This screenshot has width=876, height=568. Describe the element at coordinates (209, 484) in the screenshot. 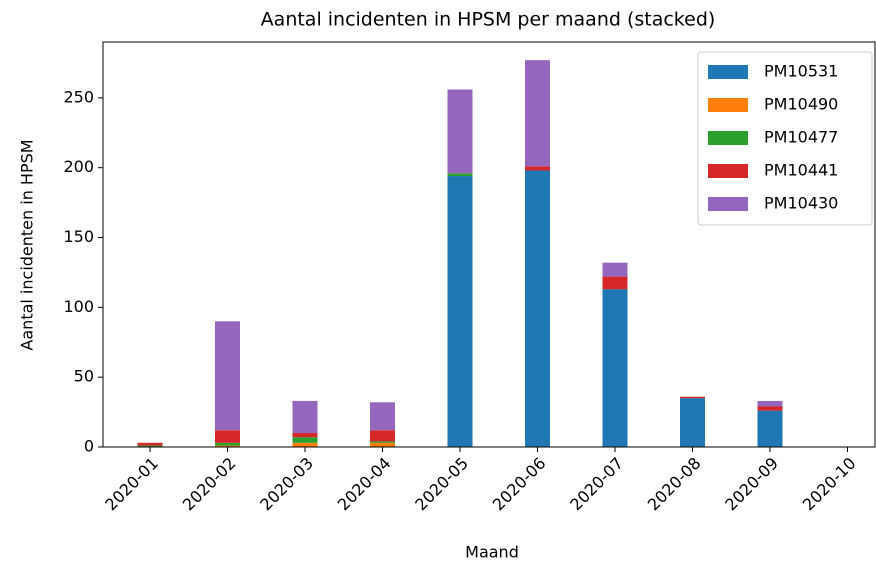

I see `x-tick-label: 2020-02` at that location.